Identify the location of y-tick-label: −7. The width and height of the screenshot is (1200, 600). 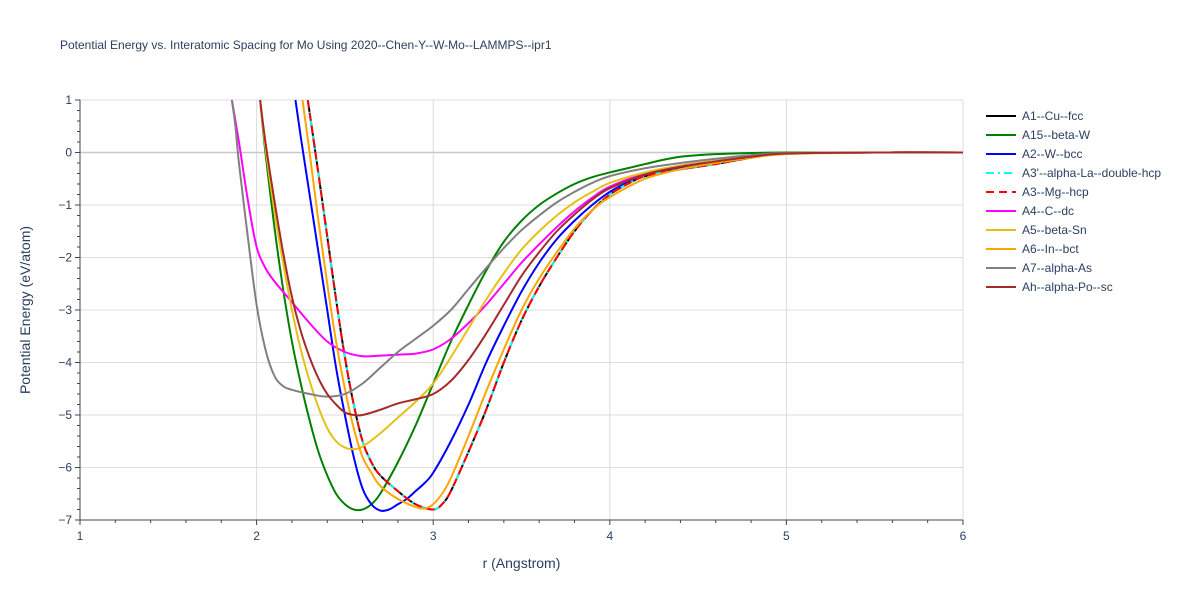
(65, 520).